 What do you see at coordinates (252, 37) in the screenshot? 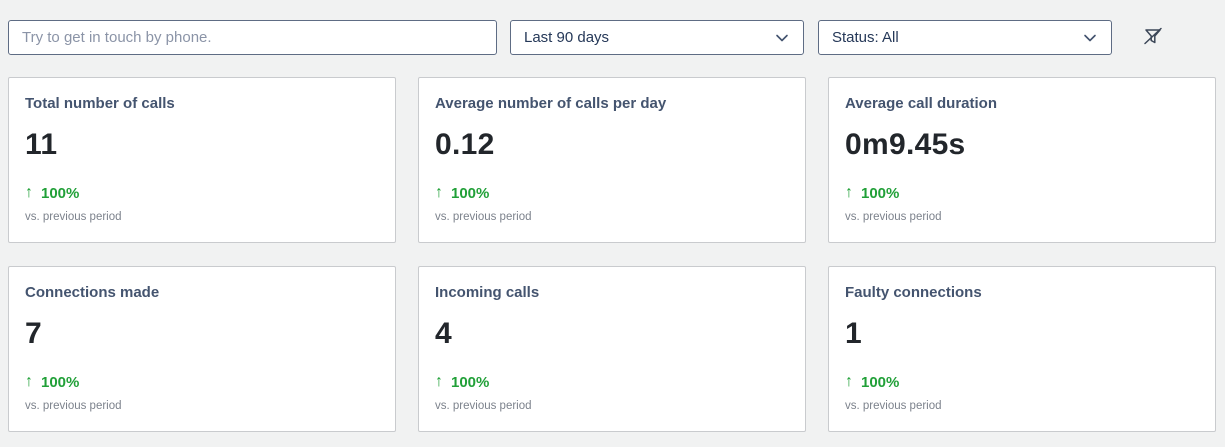
I see `search-input` at bounding box center [252, 37].